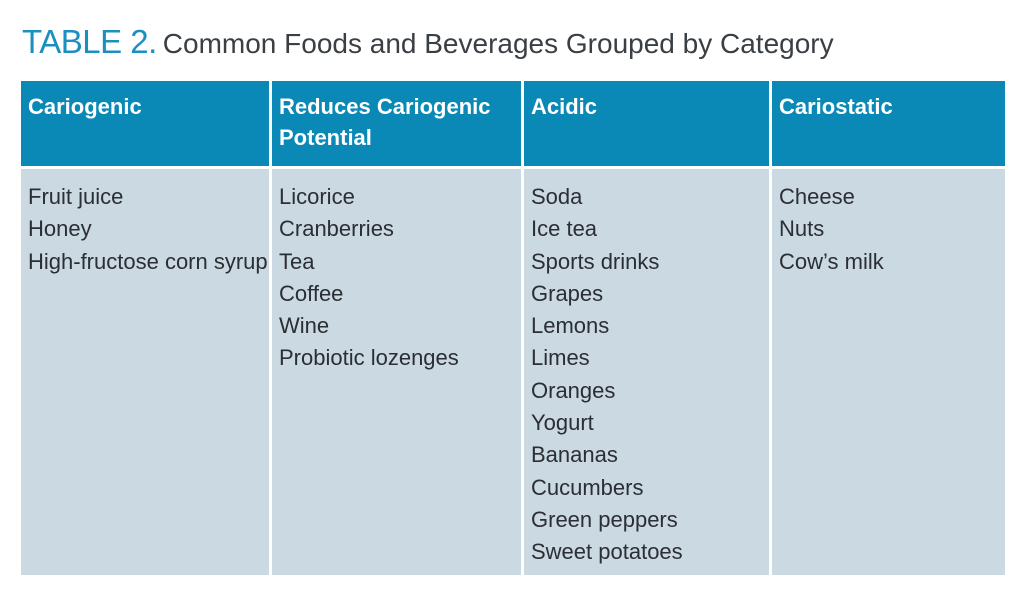 The height and width of the screenshot is (595, 1024). Describe the element at coordinates (831, 261) in the screenshot. I see `list-item: Cow’s milk` at that location.